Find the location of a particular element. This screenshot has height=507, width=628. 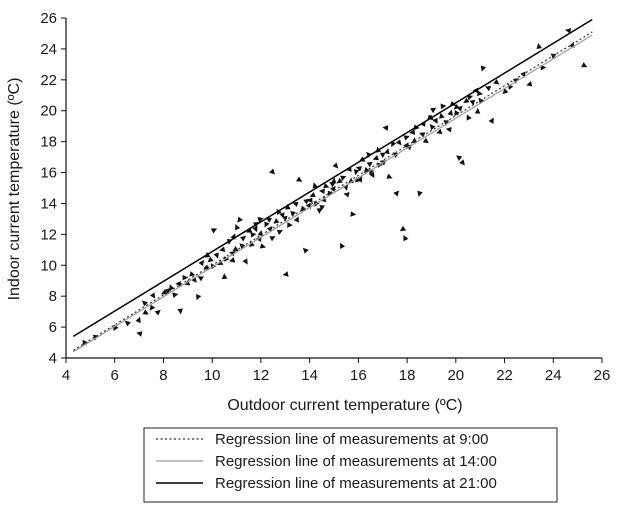

x-tick-label: 26 is located at coordinates (602, 375).